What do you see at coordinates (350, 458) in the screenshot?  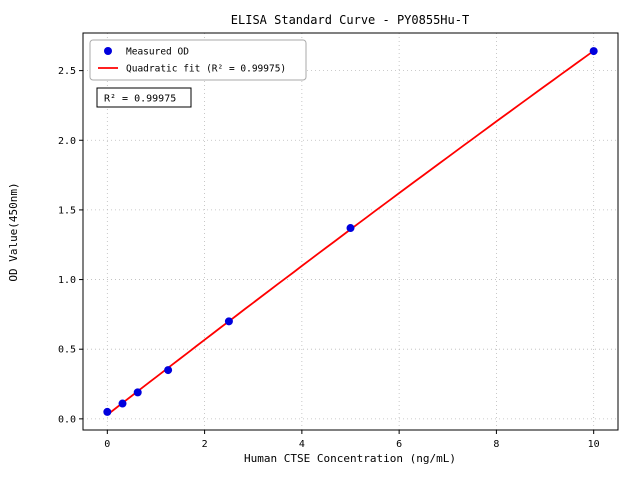 I see `x-axis-label: Human CTSE Concentration (ng/mL)` at bounding box center [350, 458].